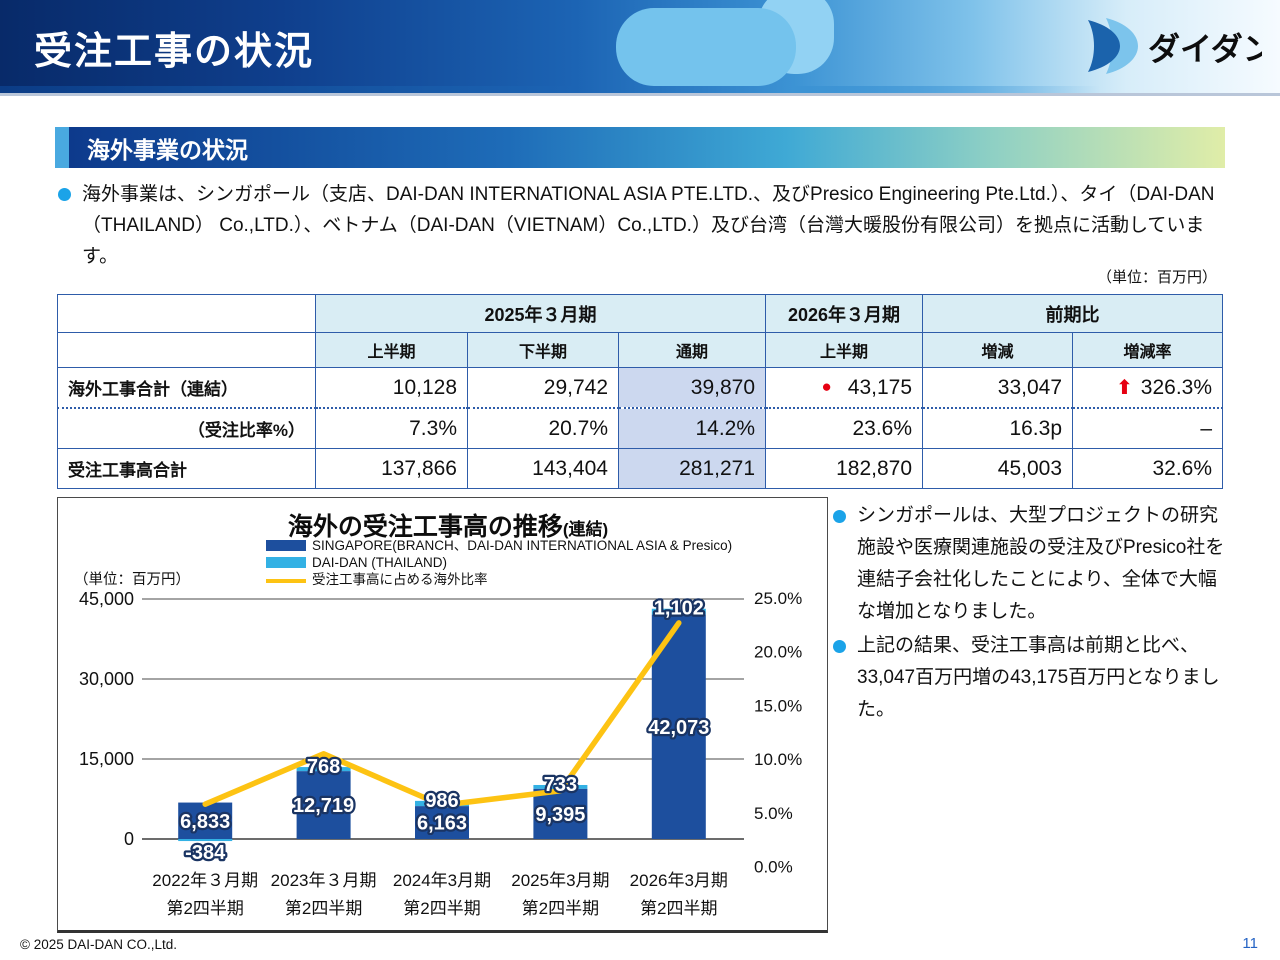 The image size is (1280, 960). Describe the element at coordinates (106, 599) in the screenshot. I see `svg-text: 45,000` at that location.